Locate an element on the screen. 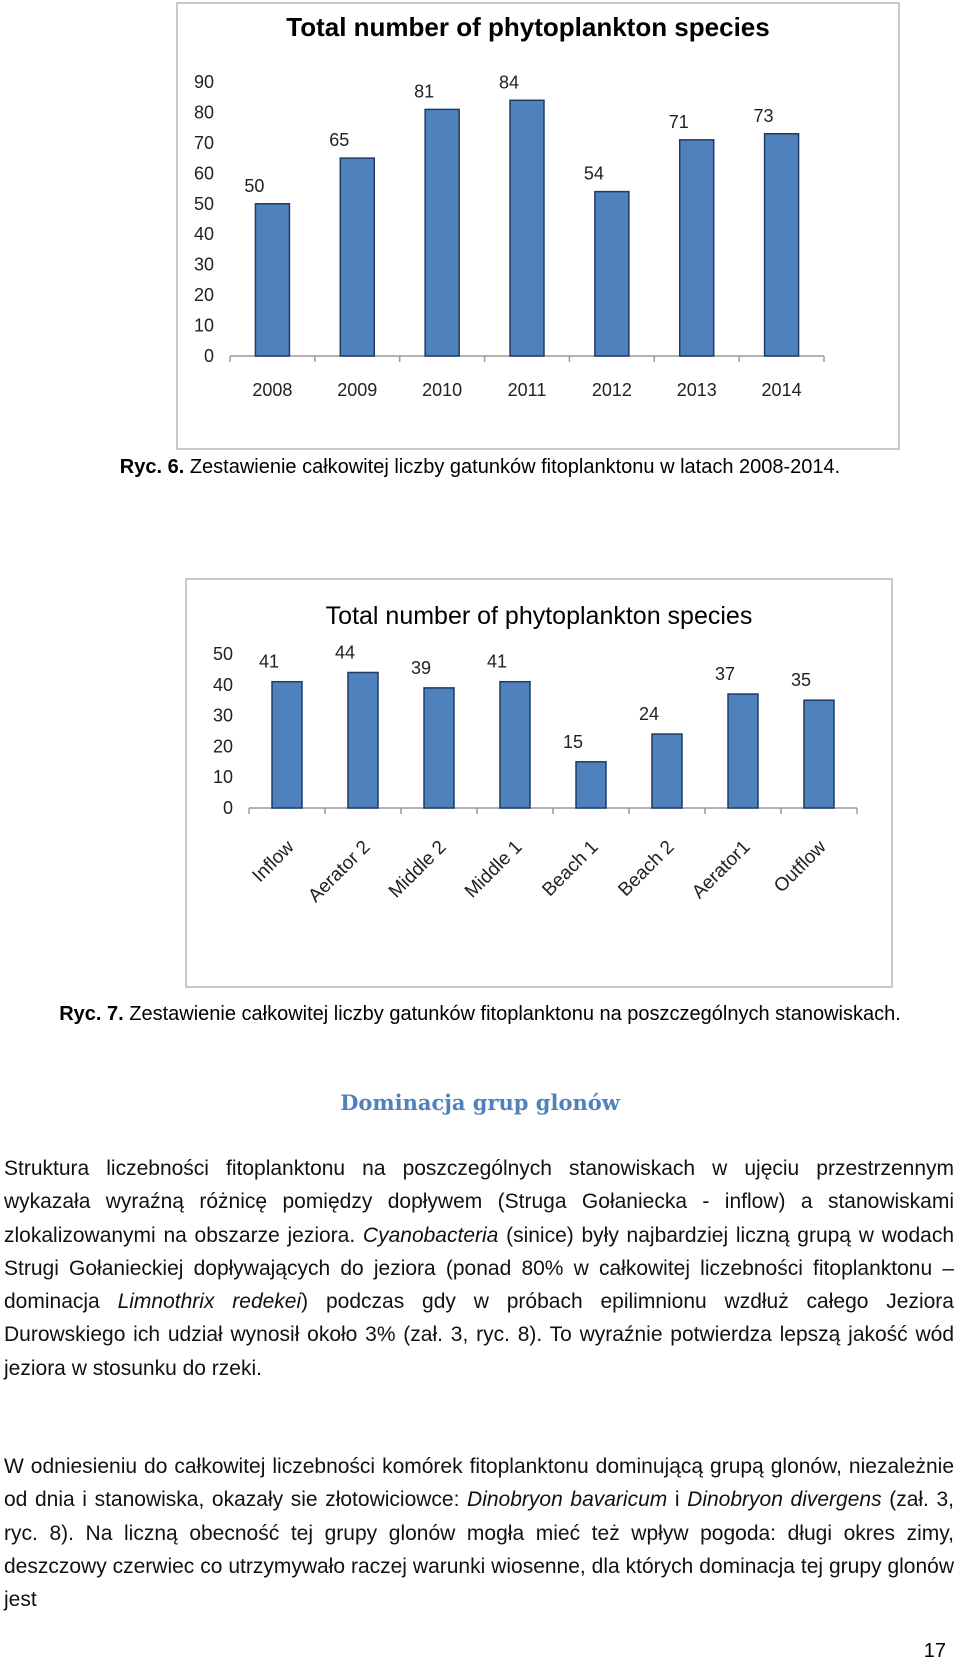 This screenshot has height=1674, width=960. x-tick-label: Aerator 2 is located at coordinates (339, 872).